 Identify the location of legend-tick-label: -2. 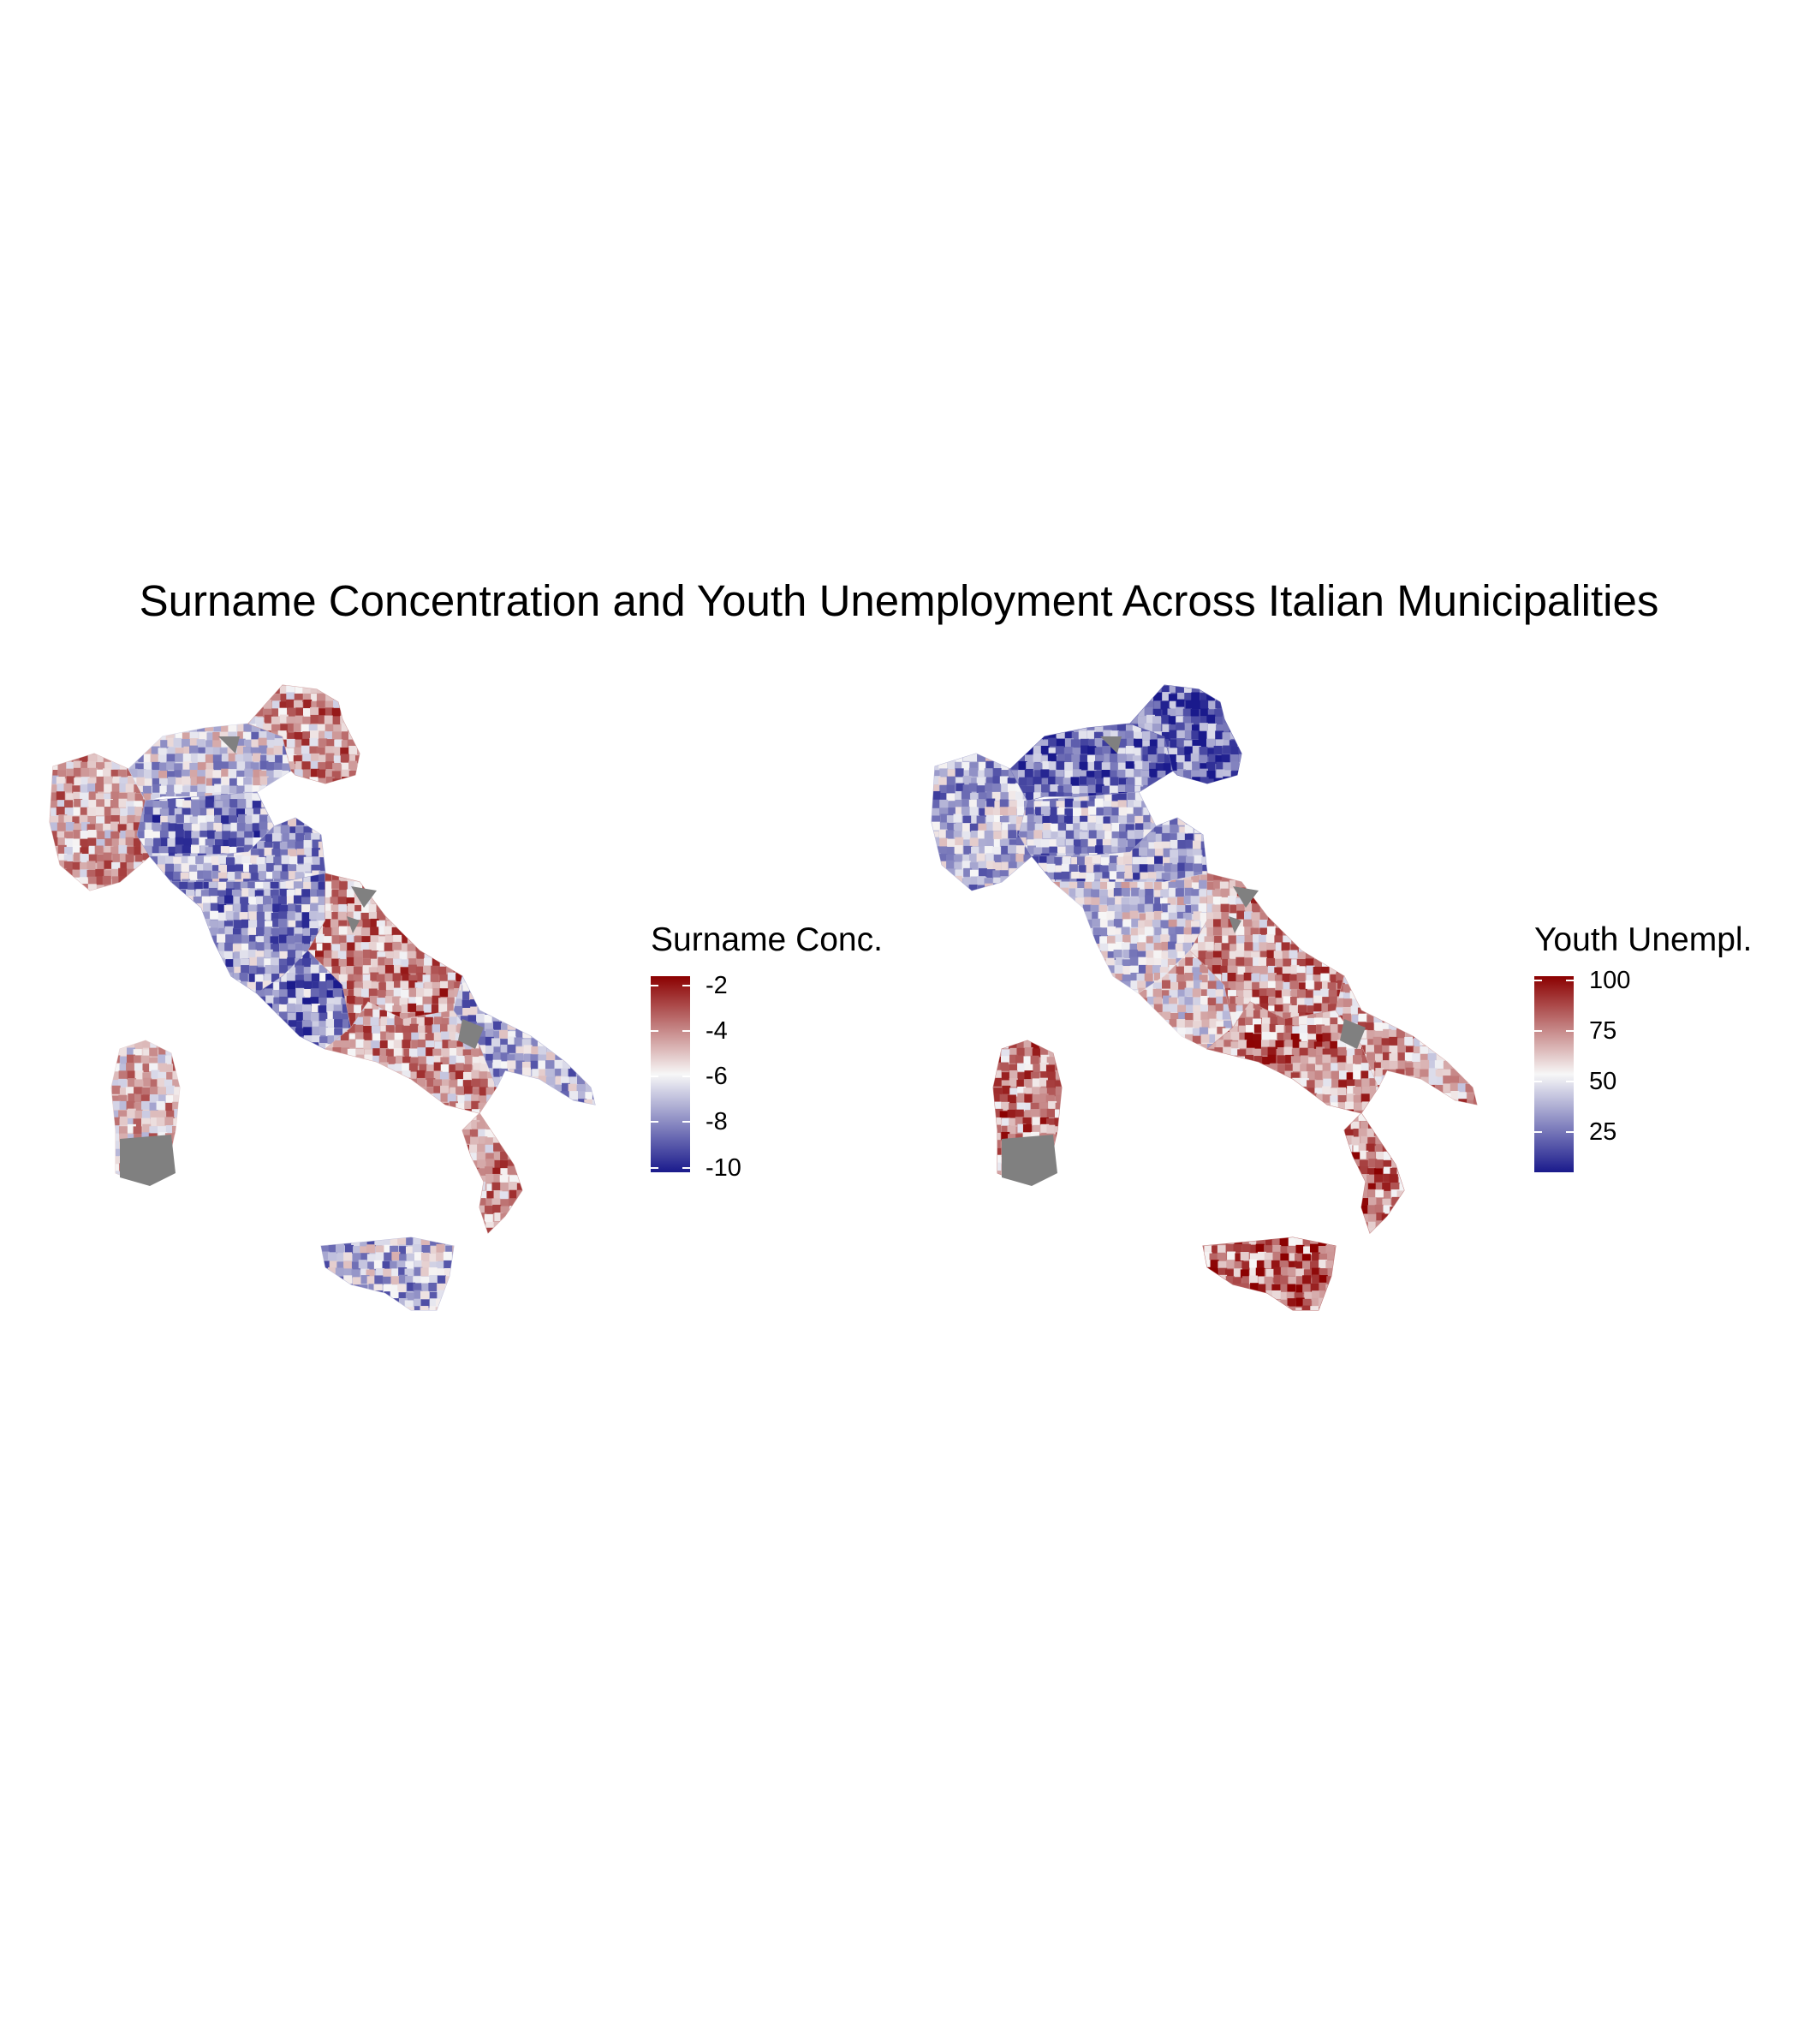
(717, 985).